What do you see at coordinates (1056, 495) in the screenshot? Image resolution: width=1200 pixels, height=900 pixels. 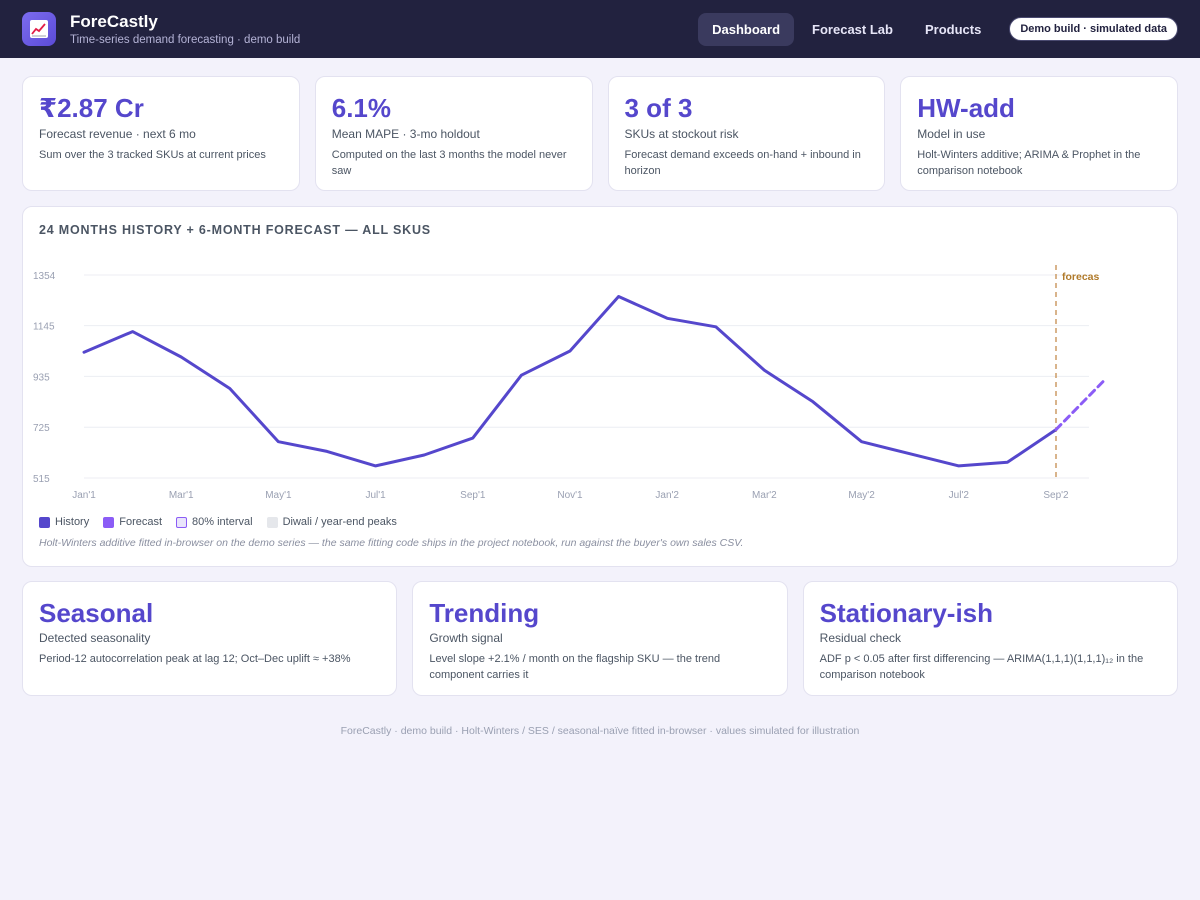 I see `x-tick-label: Sep'2` at bounding box center [1056, 495].